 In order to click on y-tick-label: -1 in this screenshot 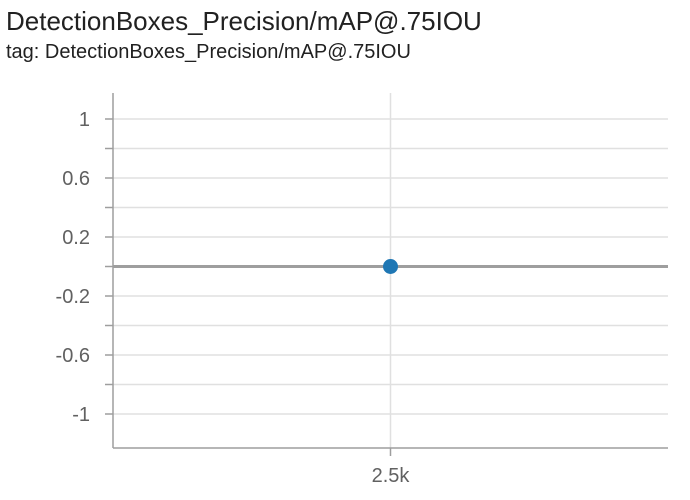, I will do `click(81, 415)`.